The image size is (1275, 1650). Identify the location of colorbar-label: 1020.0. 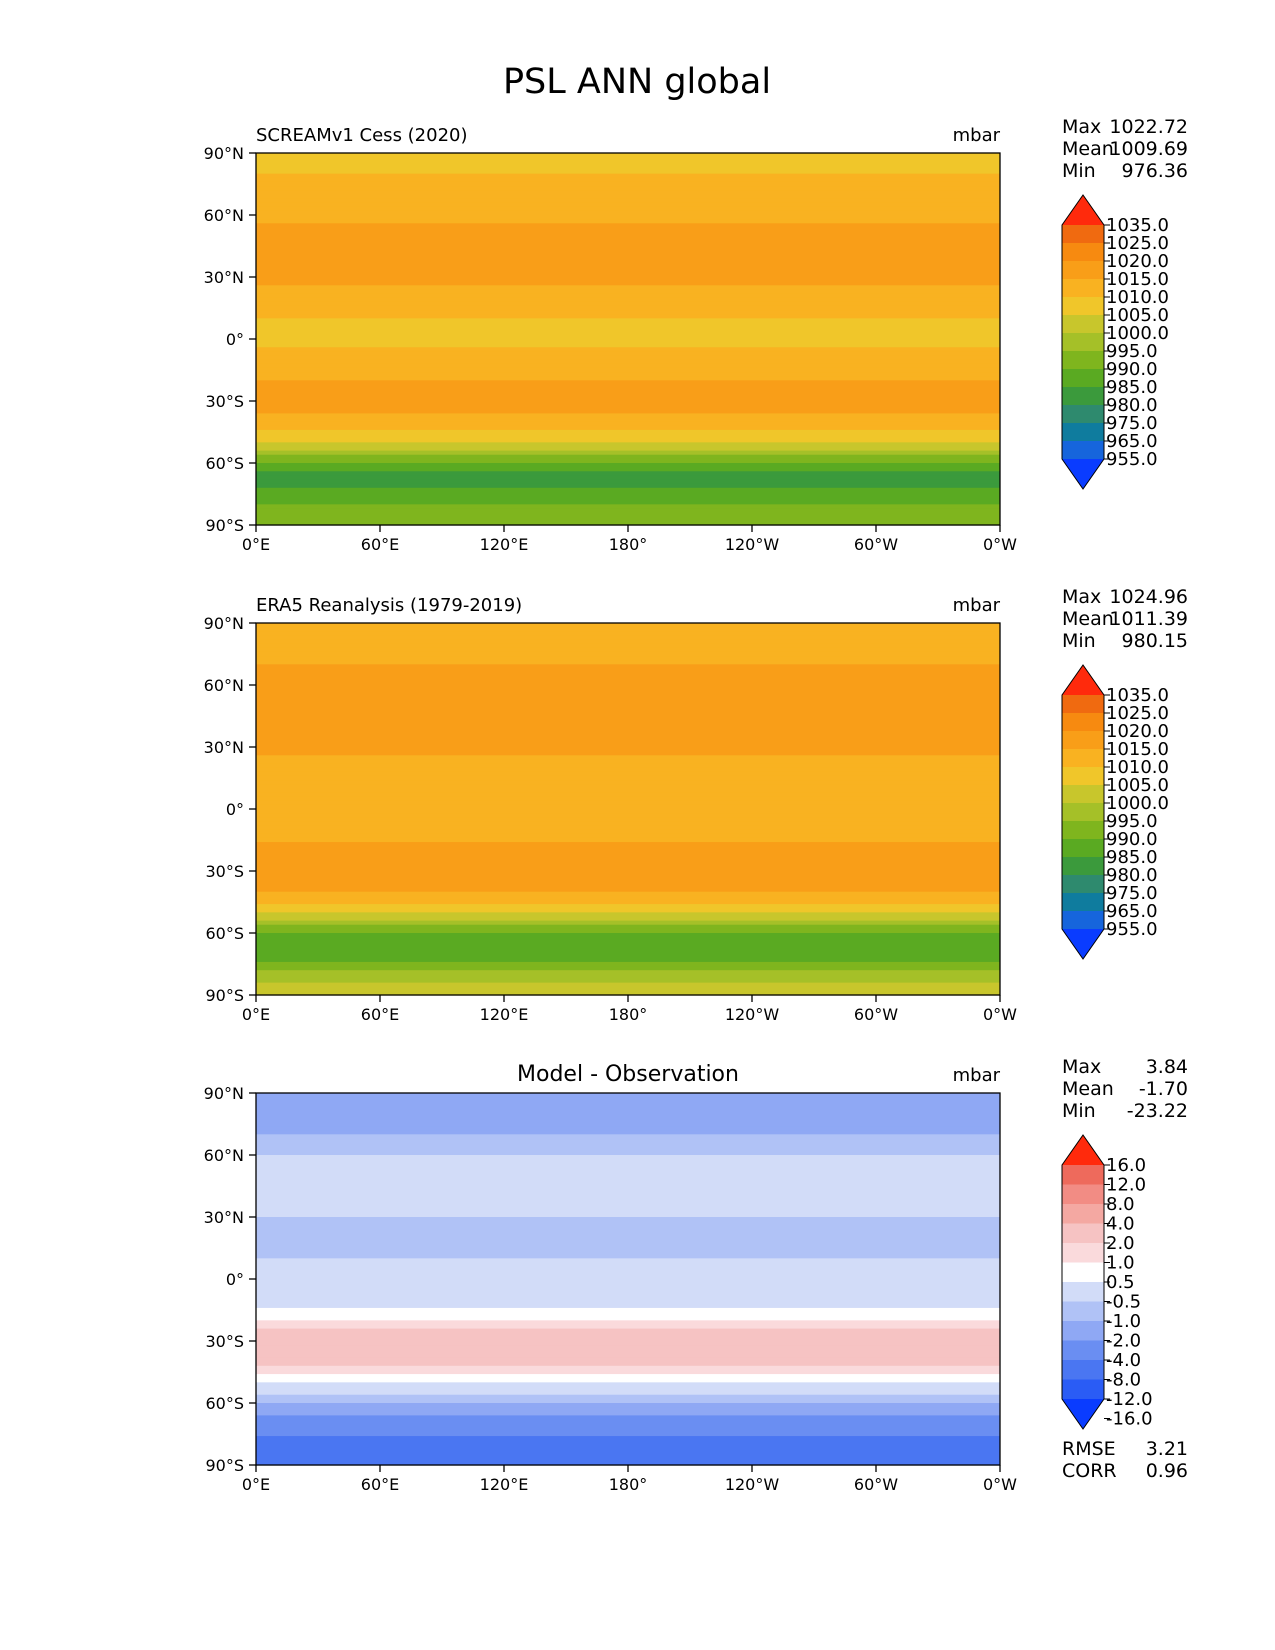
(1137, 261).